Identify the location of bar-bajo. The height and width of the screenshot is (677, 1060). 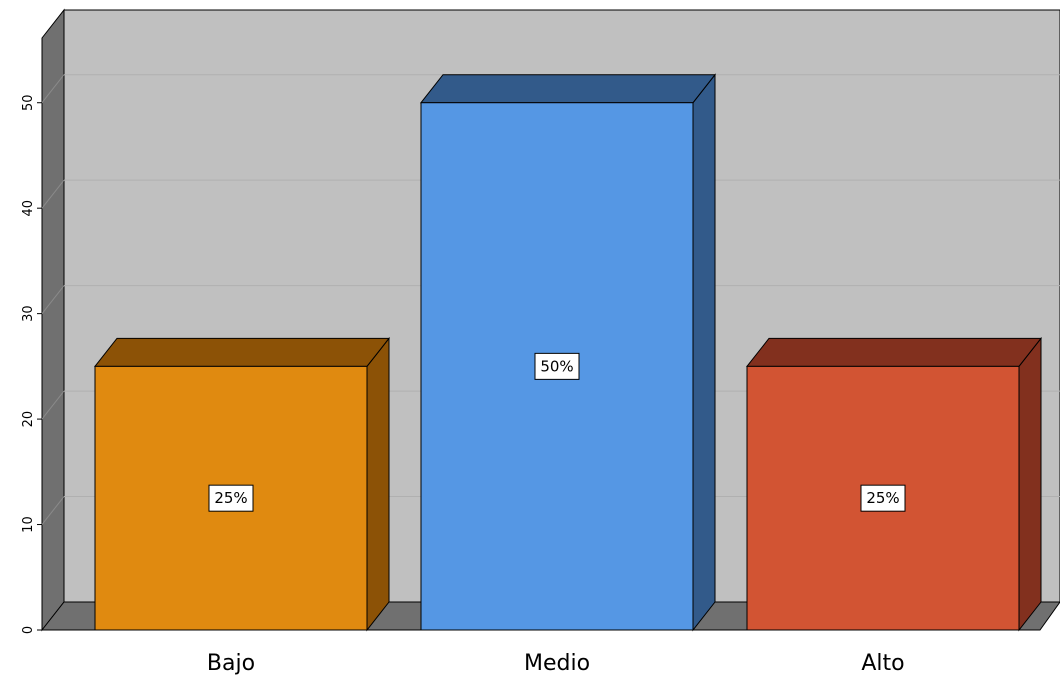
(242, 484).